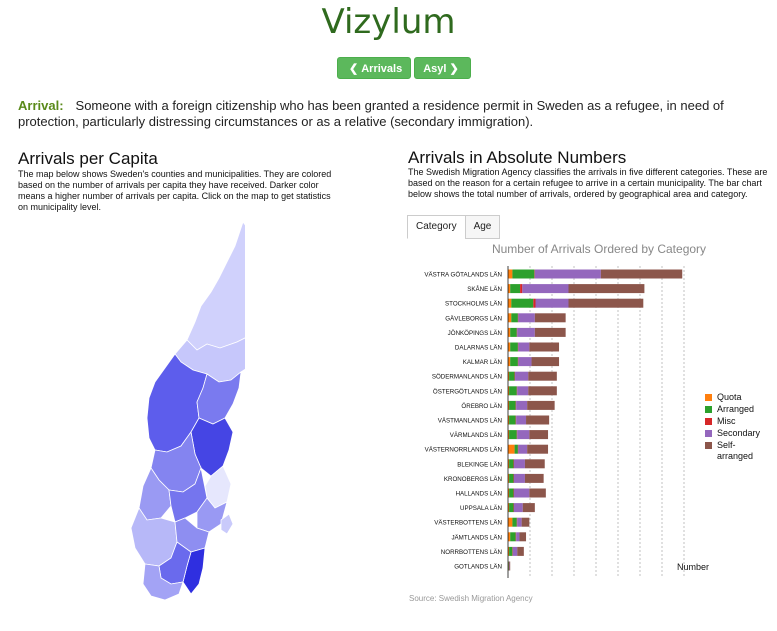 This screenshot has height=631, width=777. I want to click on map-region-skane-halland, so click(163, 581).